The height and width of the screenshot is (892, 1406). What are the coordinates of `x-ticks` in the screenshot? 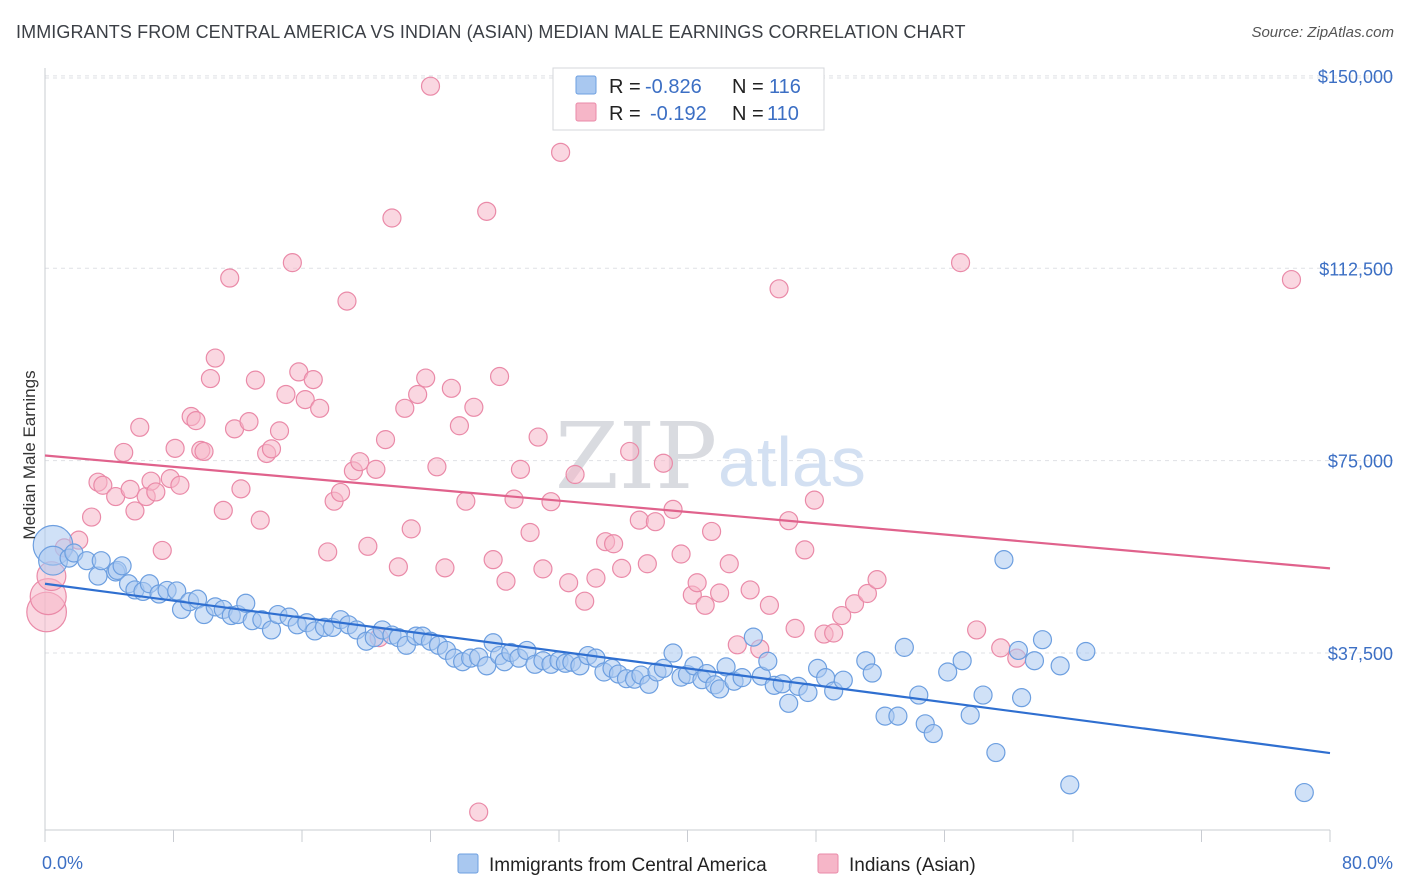 It's located at (687, 836).